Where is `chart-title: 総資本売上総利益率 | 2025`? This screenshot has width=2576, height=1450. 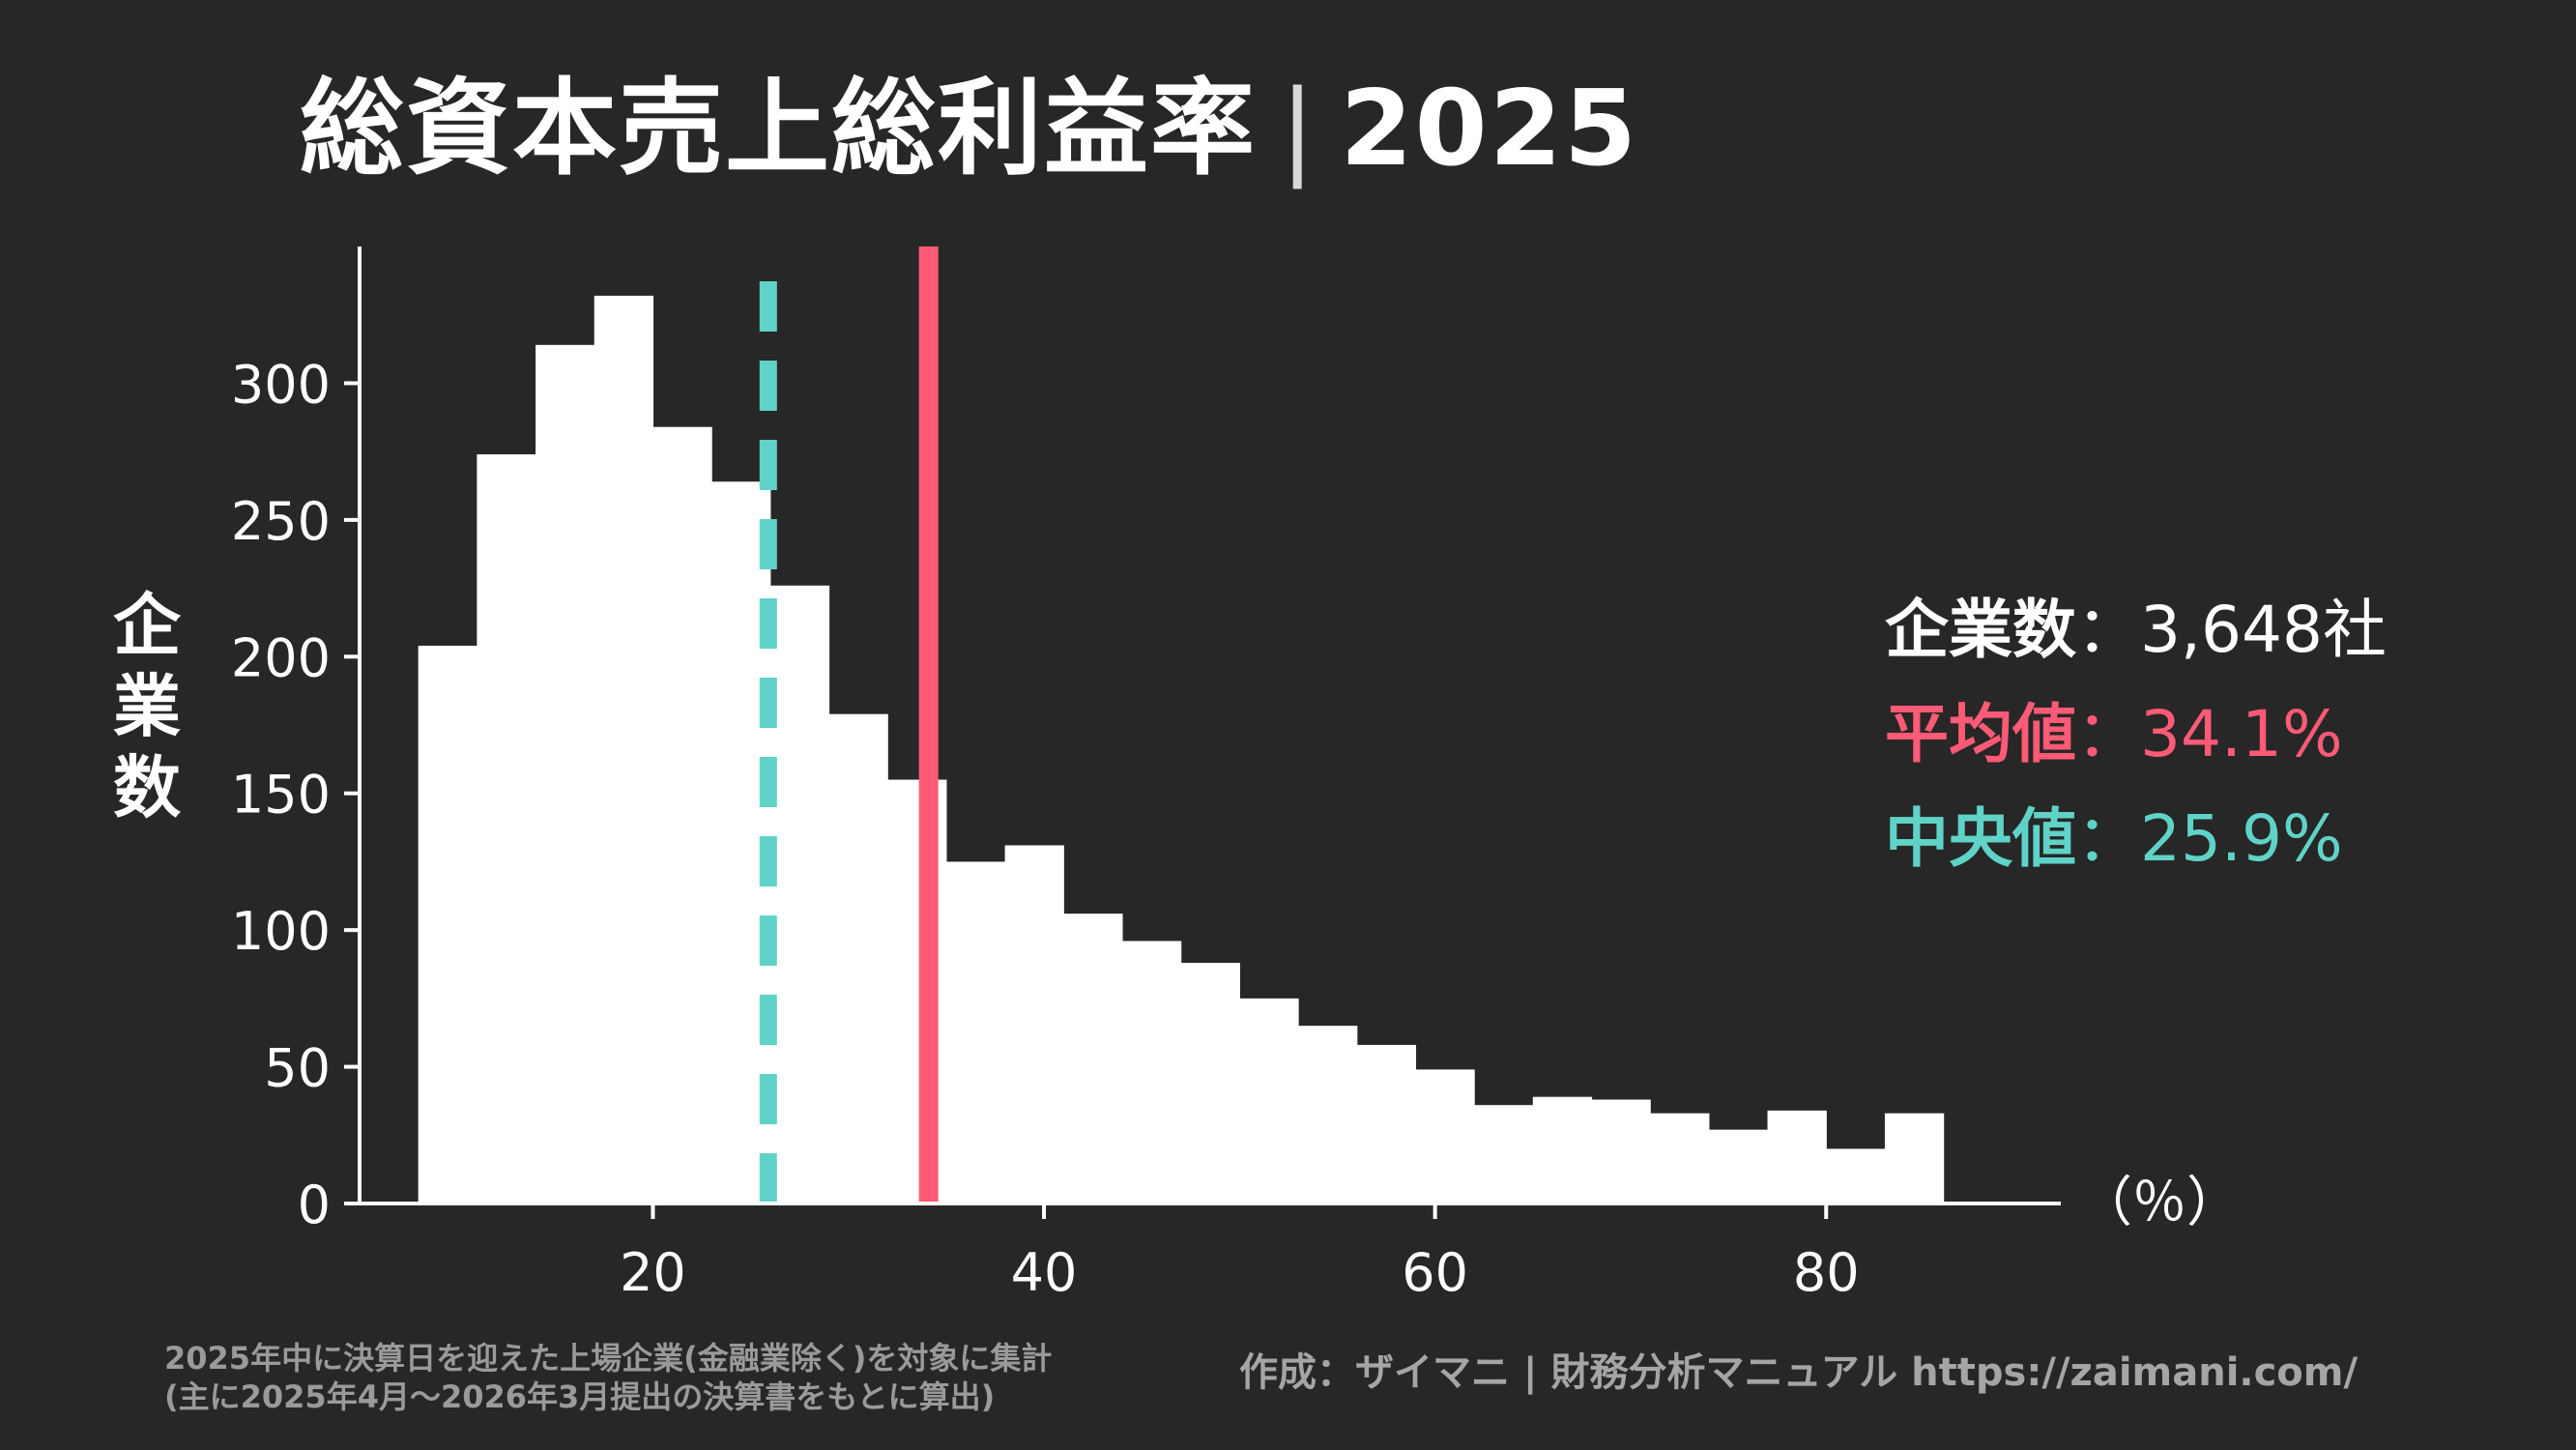 chart-title: 総資本売上総利益率 | 2025 is located at coordinates (969, 130).